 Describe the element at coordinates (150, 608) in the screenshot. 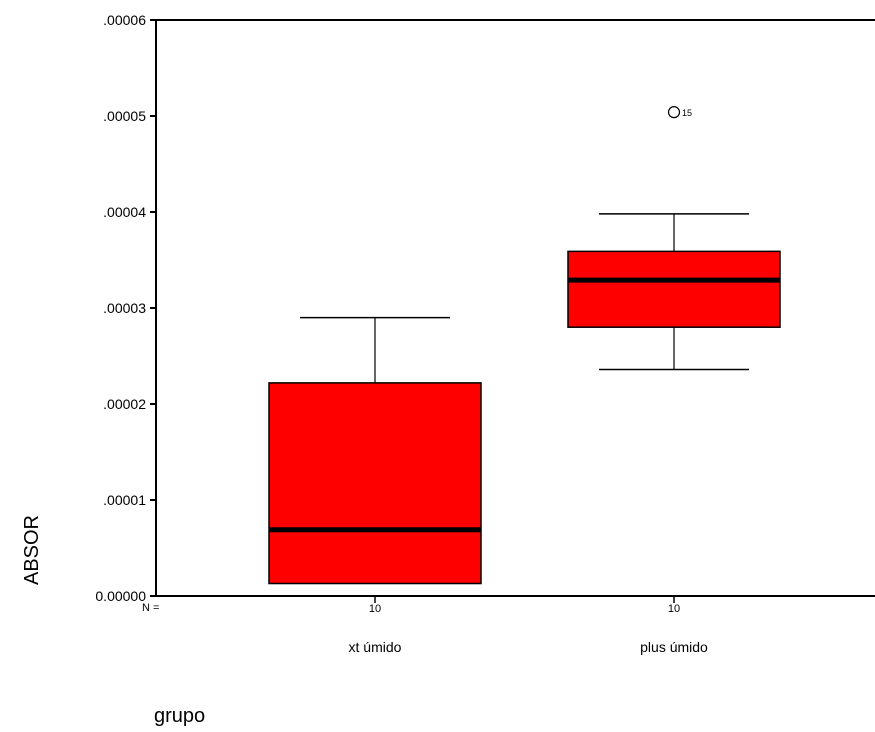

I see `n-label: N =` at that location.